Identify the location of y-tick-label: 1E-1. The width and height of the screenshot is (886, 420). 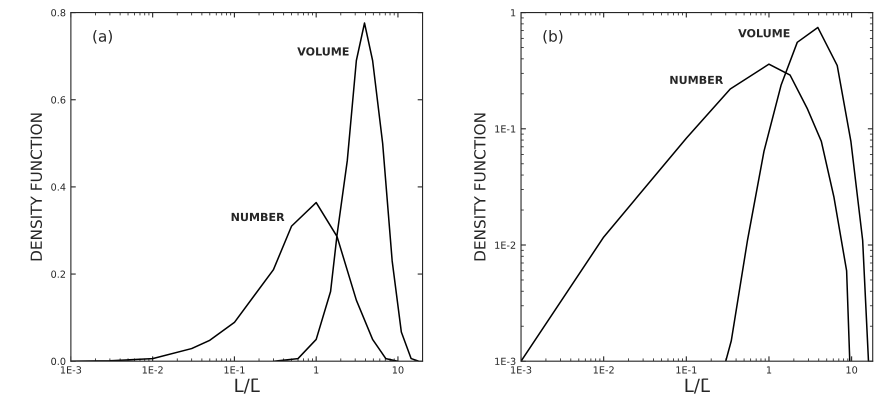
(505, 128).